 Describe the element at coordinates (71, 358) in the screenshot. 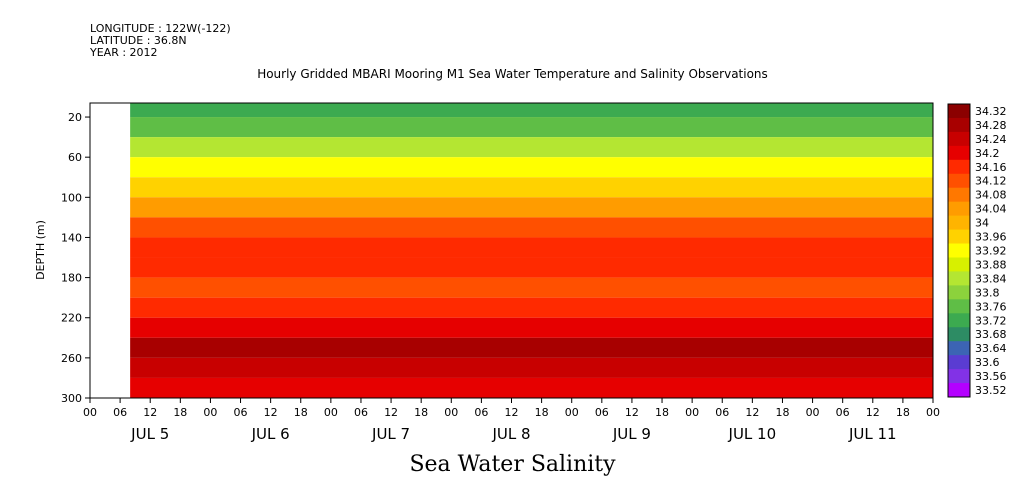

I see `y-tick-label: 260` at that location.